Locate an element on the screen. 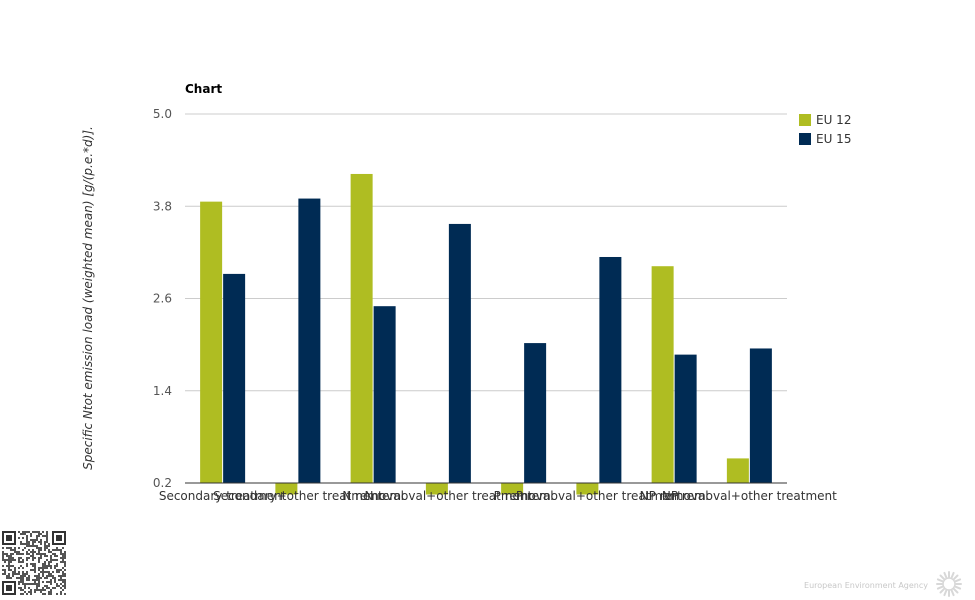 Image resolution: width=975 pixels, height=600 pixels. legend-label: EU 15 is located at coordinates (833, 139).